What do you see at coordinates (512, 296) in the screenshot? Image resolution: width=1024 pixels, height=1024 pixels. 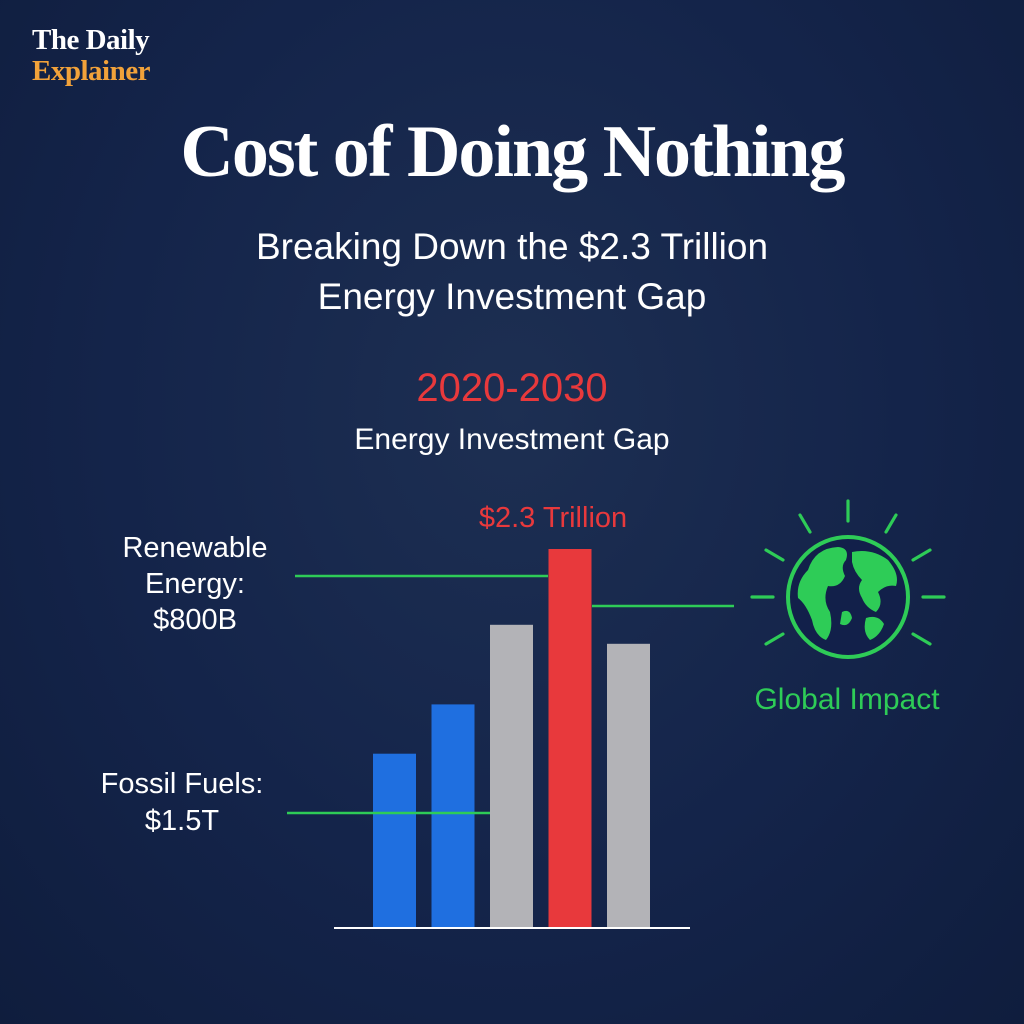 I see `subtitle-line-2: Energy Investment Gap` at bounding box center [512, 296].